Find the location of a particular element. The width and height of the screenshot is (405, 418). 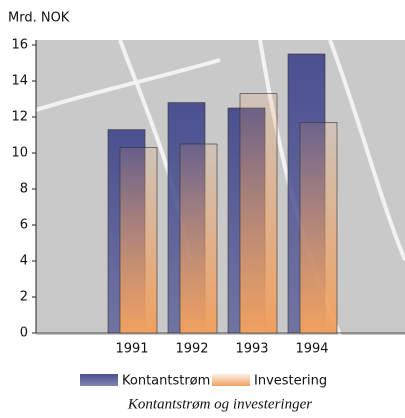

y-tick-label: 16 is located at coordinates (19, 45).